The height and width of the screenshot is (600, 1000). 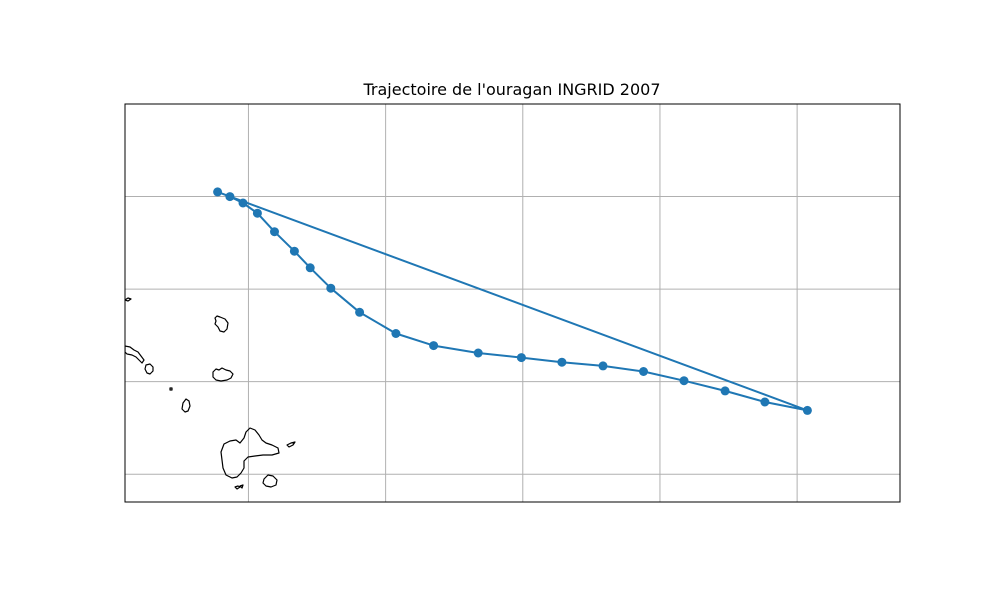 What do you see at coordinates (210, 393) in the screenshot?
I see `coastlines` at bounding box center [210, 393].